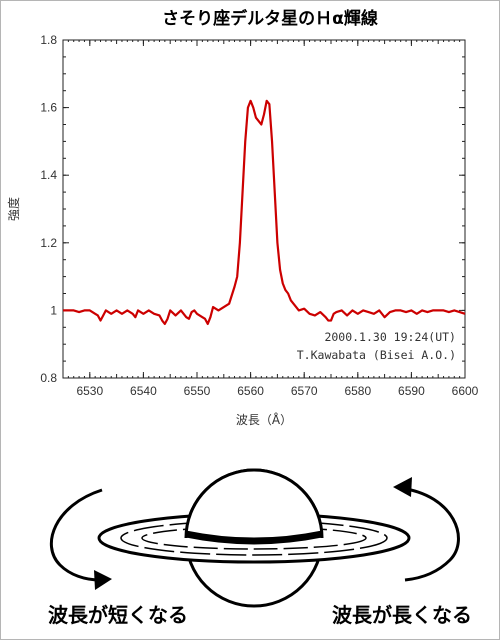  What do you see at coordinates (402, 615) in the screenshot?
I see `redshift-label: 波長が長くなる` at bounding box center [402, 615].